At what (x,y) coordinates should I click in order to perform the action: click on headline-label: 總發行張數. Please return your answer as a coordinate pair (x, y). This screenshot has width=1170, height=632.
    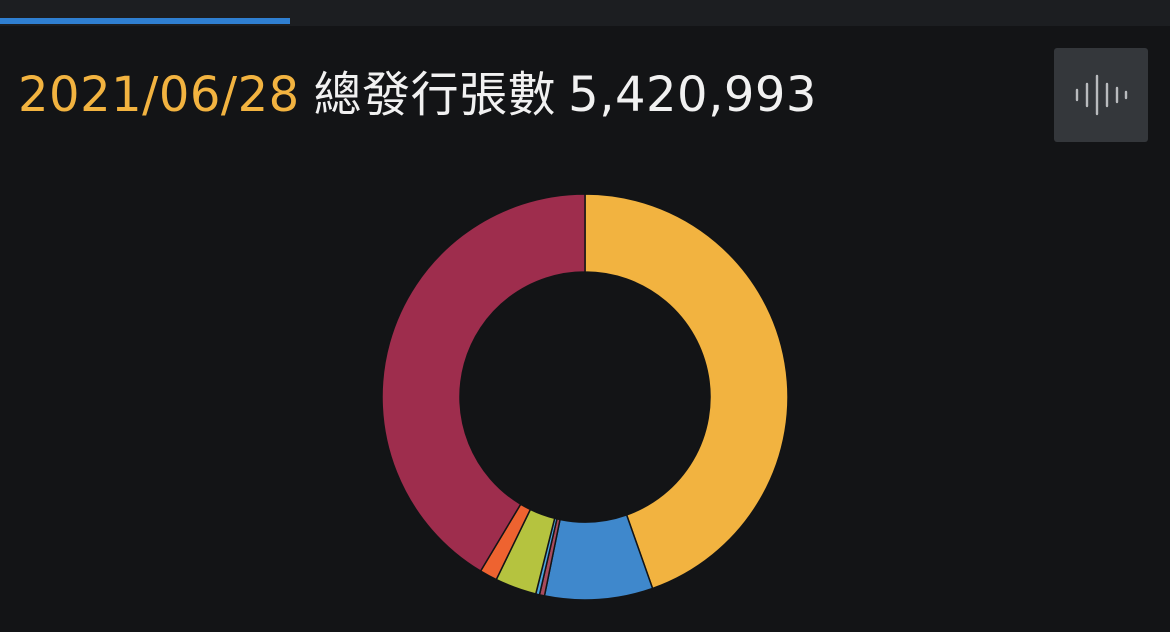
    Looking at the image, I should click on (435, 95).